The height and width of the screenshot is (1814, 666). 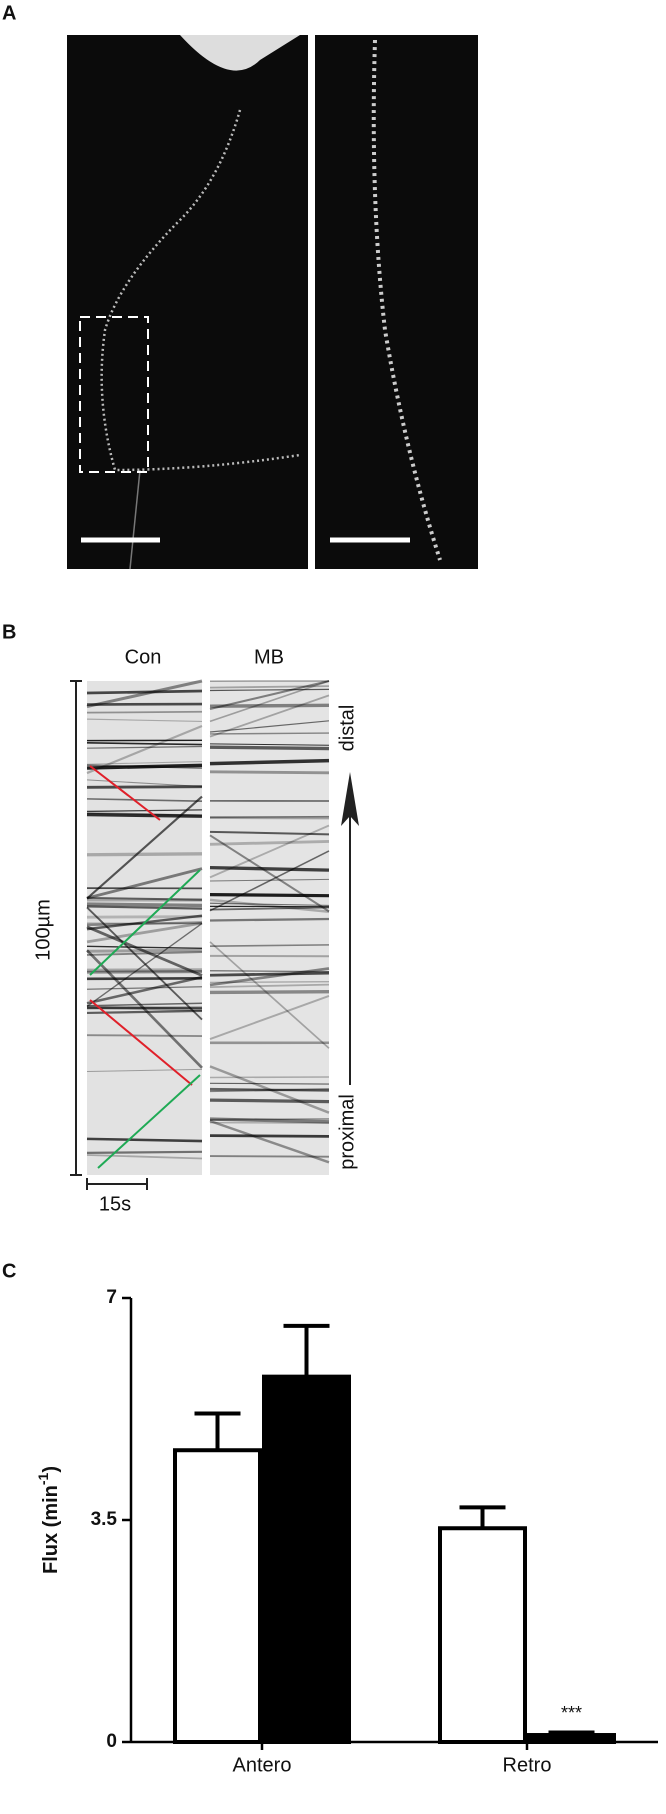 What do you see at coordinates (269, 657) in the screenshot?
I see `kymograph-title: MB` at bounding box center [269, 657].